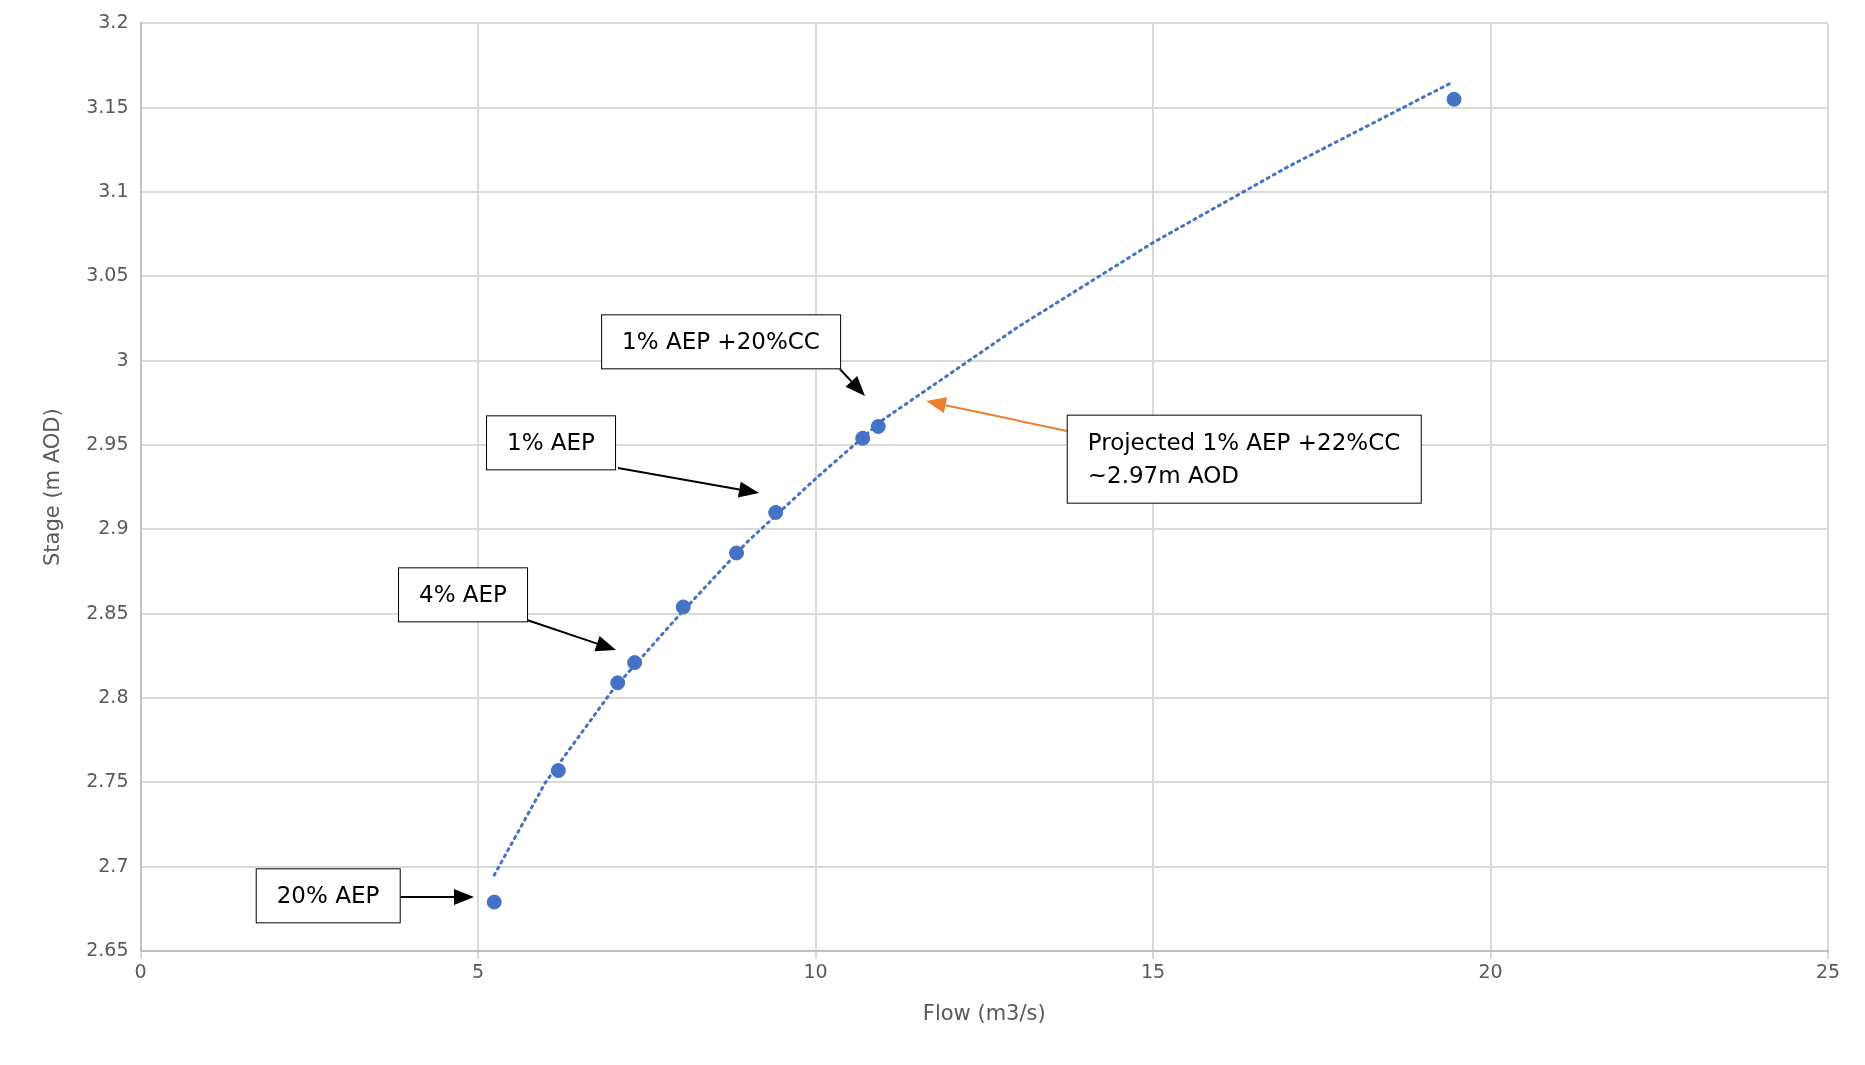  Describe the element at coordinates (107, 442) in the screenshot. I see `y-tick-label: 2.95` at that location.